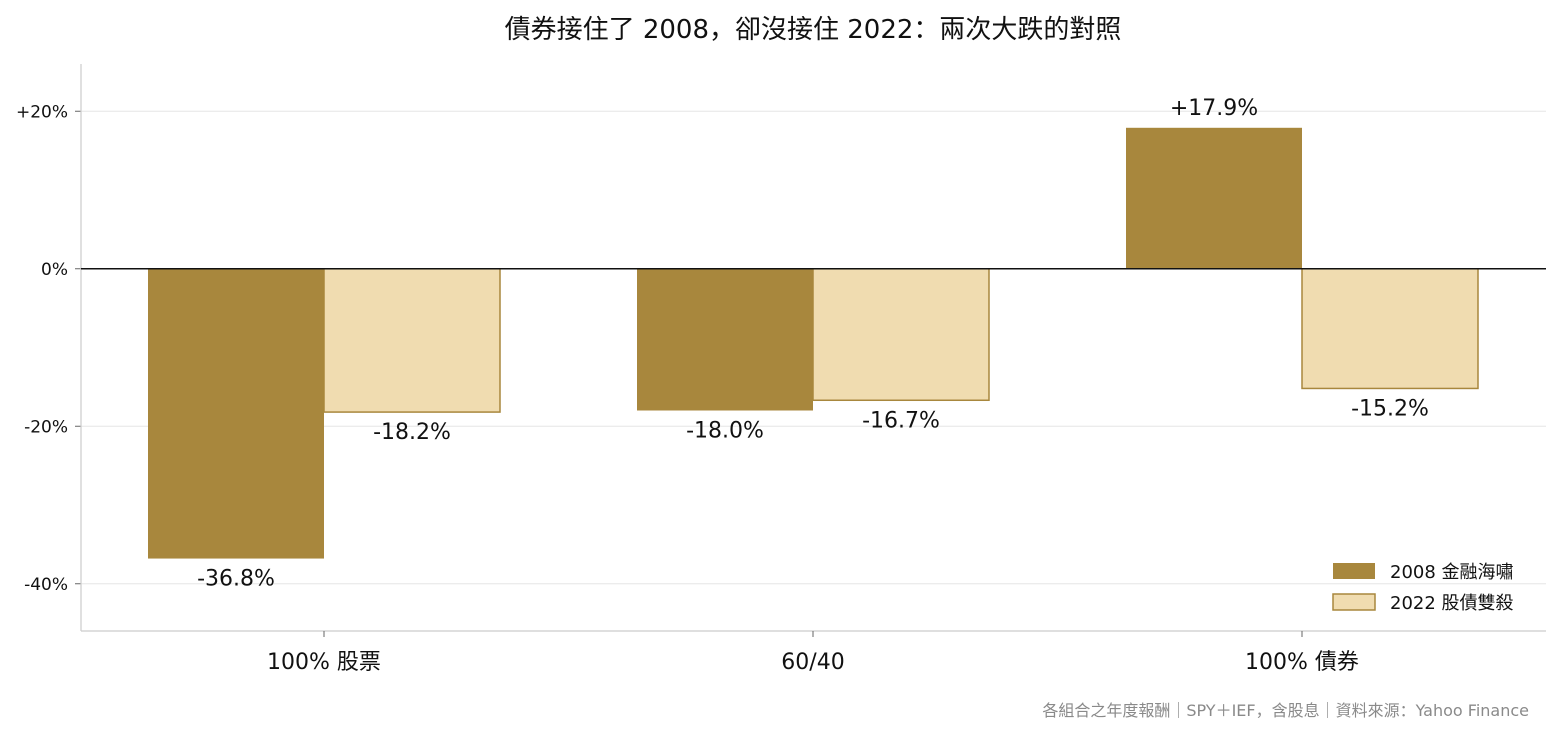  What do you see at coordinates (1390, 408) in the screenshot?
I see `bar-value-label: -15.2%` at bounding box center [1390, 408].